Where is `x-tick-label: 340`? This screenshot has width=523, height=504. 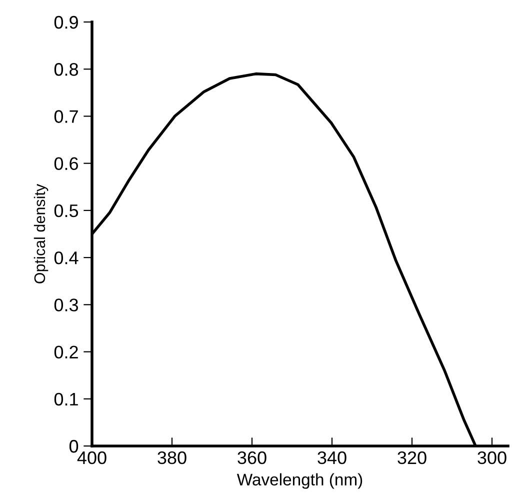 x-tick-label: 340 is located at coordinates (332, 457).